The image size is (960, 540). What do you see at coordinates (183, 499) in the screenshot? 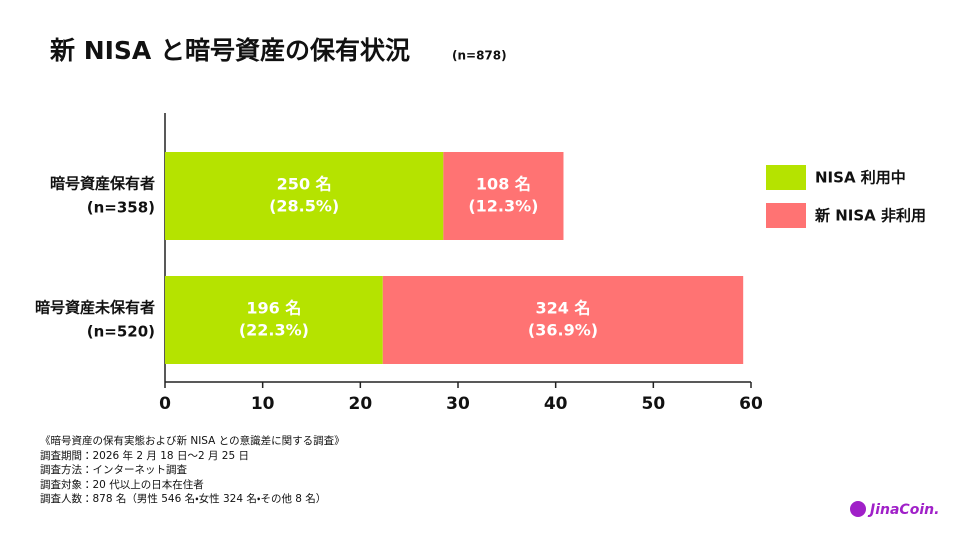
I see `note-line: 調査人数：878 名（男性 546 名・女性 324 名・その他 8 名）` at bounding box center [183, 499].